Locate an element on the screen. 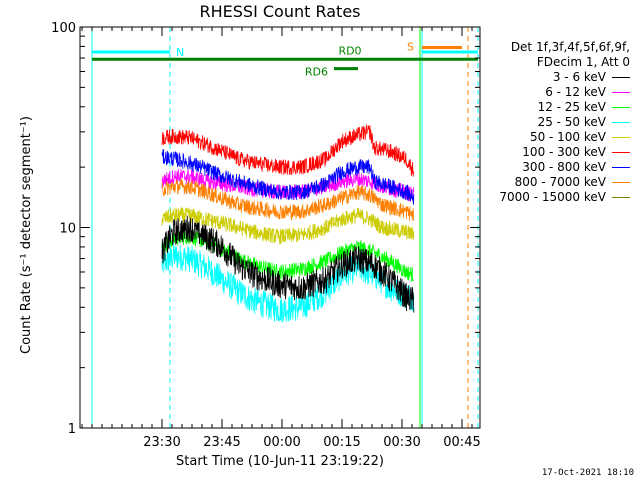  legend-entry: 12 - 25 keV is located at coordinates (556, 107).